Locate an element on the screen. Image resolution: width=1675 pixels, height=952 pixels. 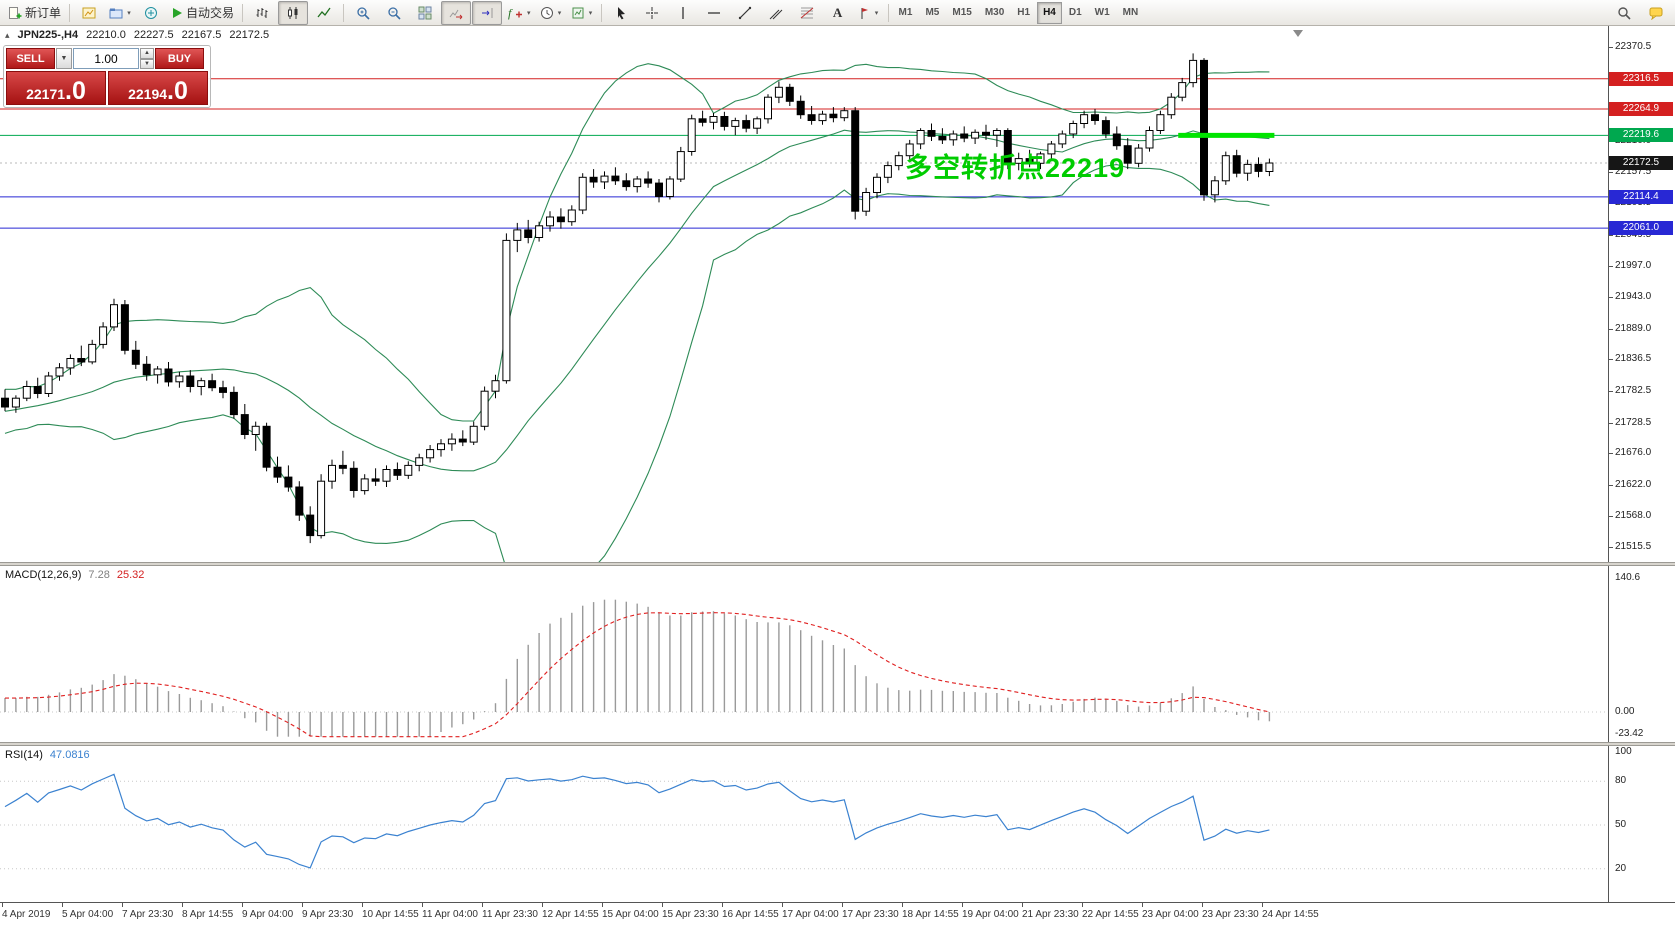
search-button is located at coordinates (1624, 13).